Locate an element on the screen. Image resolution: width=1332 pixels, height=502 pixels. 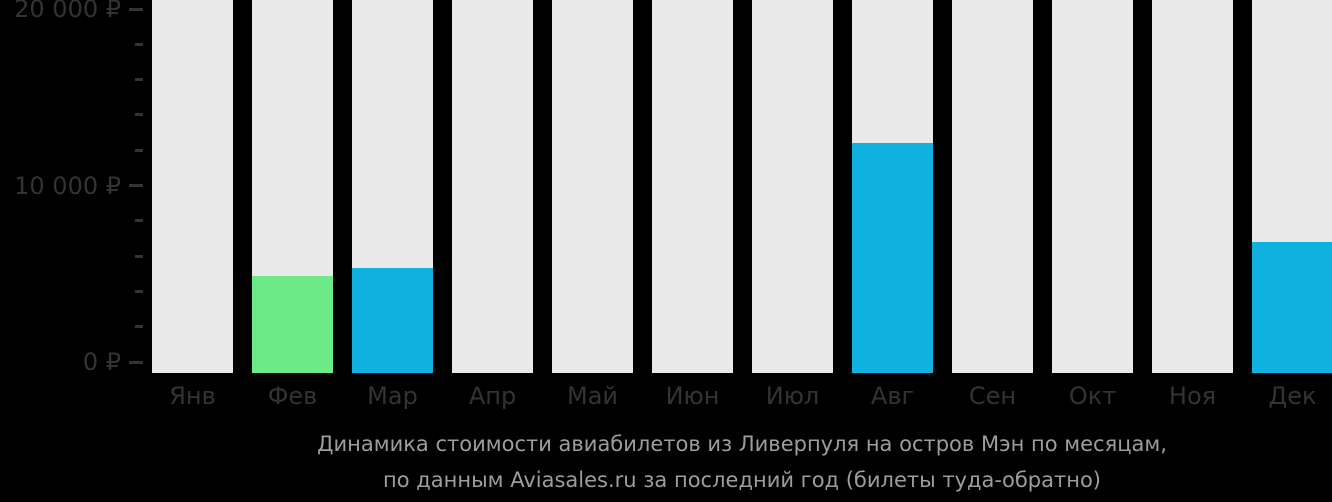
x-tick-label-month-10: Окт is located at coordinates (1092, 396).